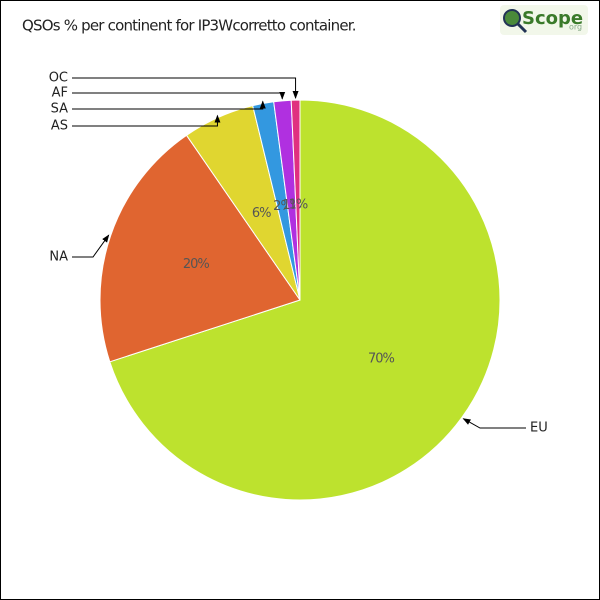  What do you see at coordinates (261, 213) in the screenshot?
I see `slice-label: 6%` at bounding box center [261, 213].